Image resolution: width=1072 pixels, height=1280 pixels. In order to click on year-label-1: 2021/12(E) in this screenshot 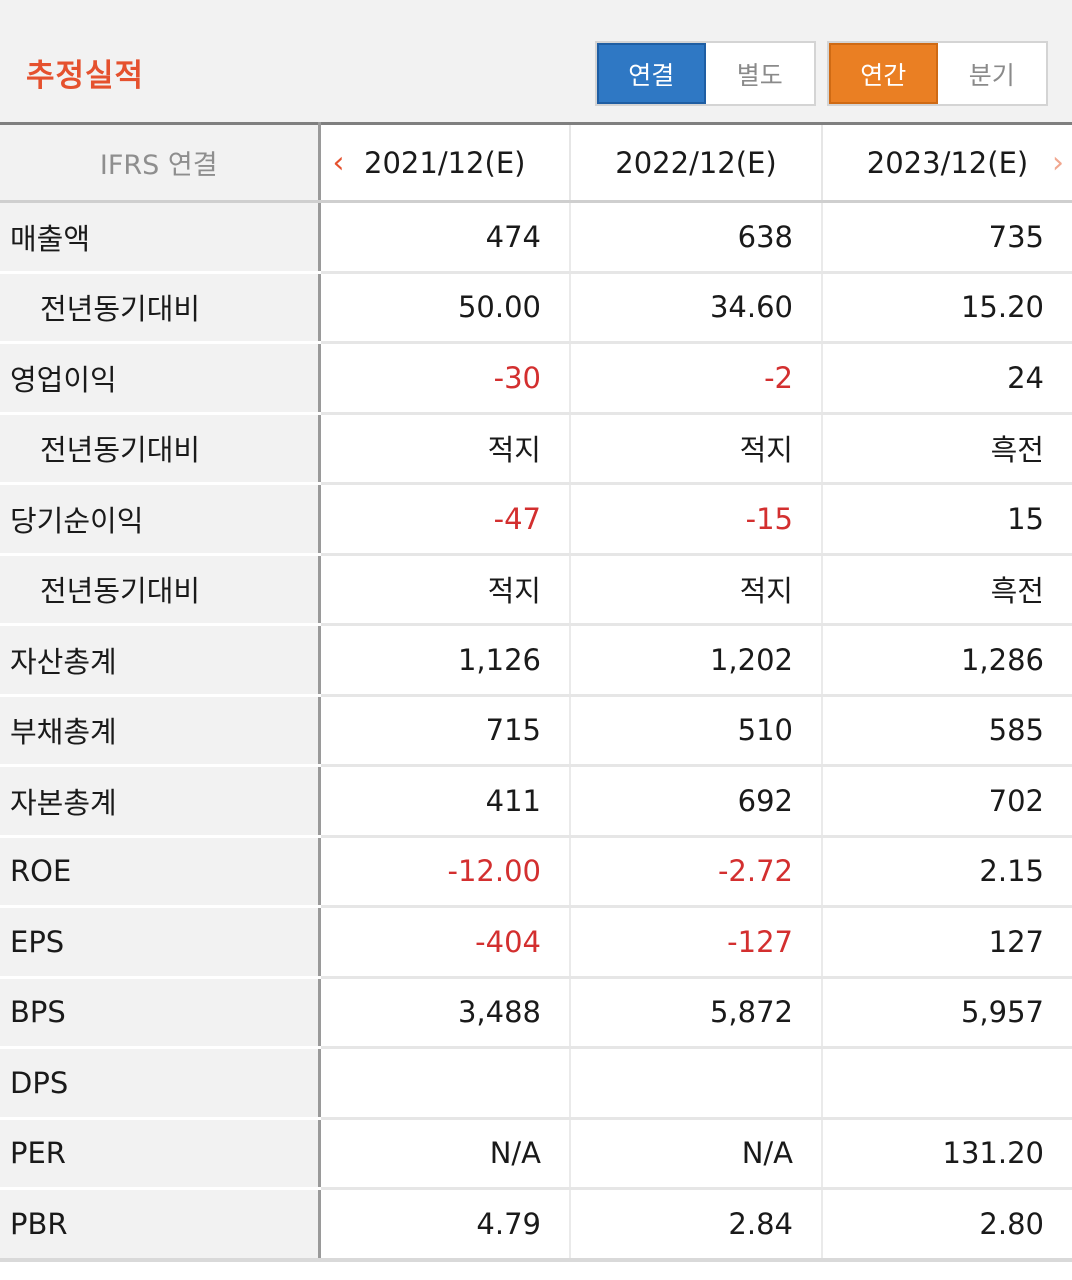, I will do `click(445, 162)`.